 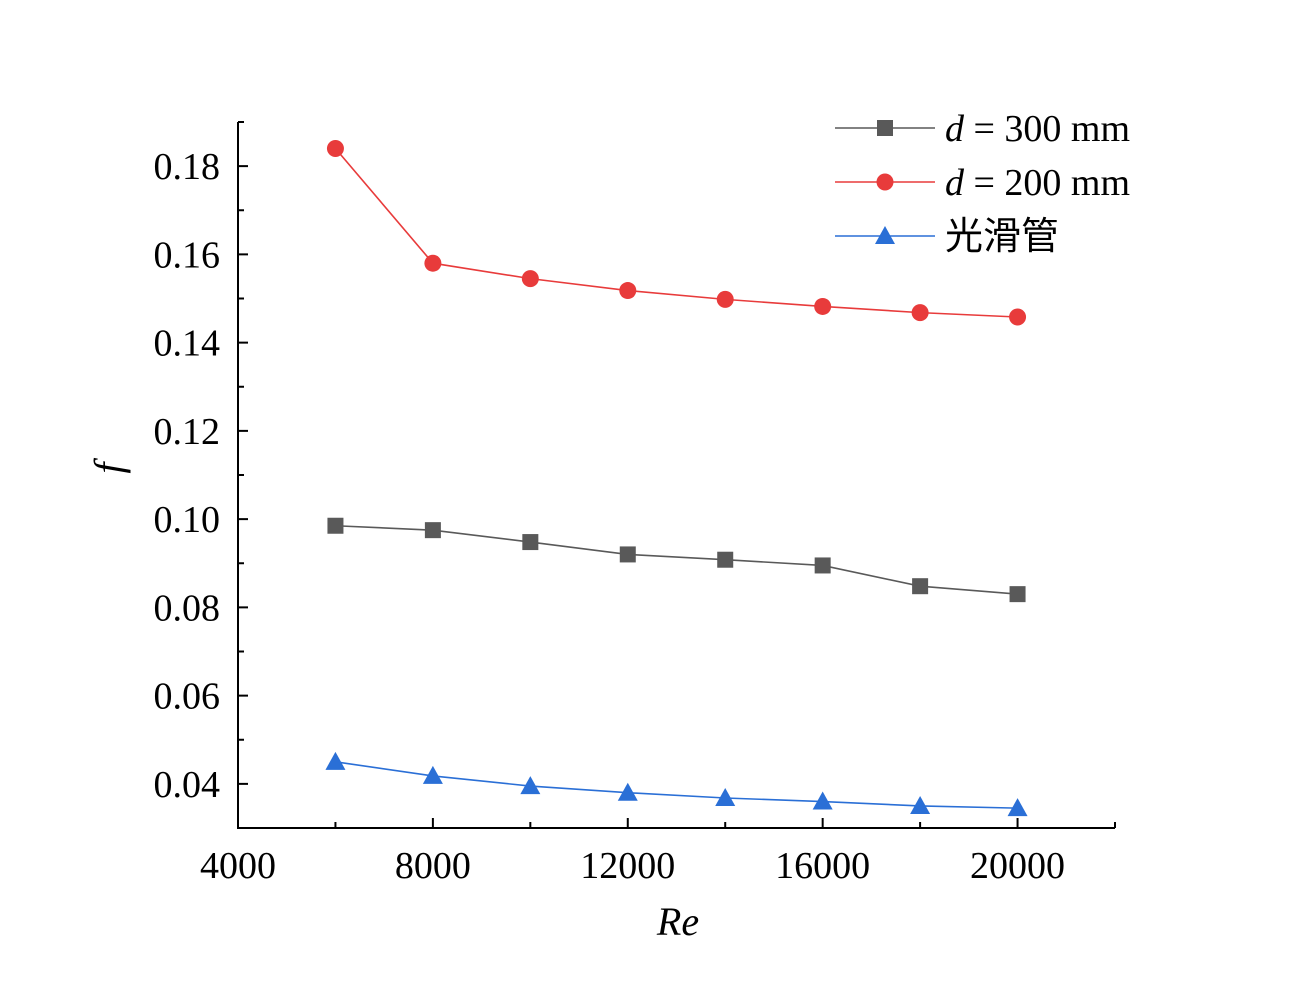 I want to click on x-tick-label: 20000, so click(x=1017, y=866).